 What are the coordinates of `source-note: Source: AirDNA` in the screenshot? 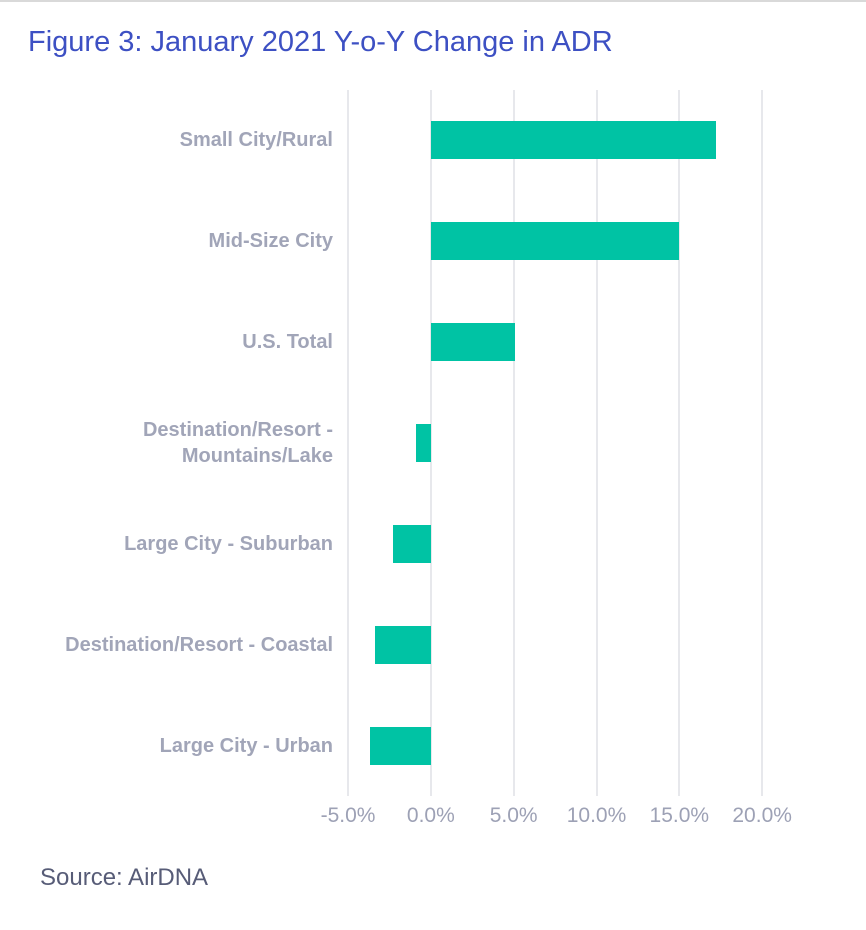 It's located at (124, 877).